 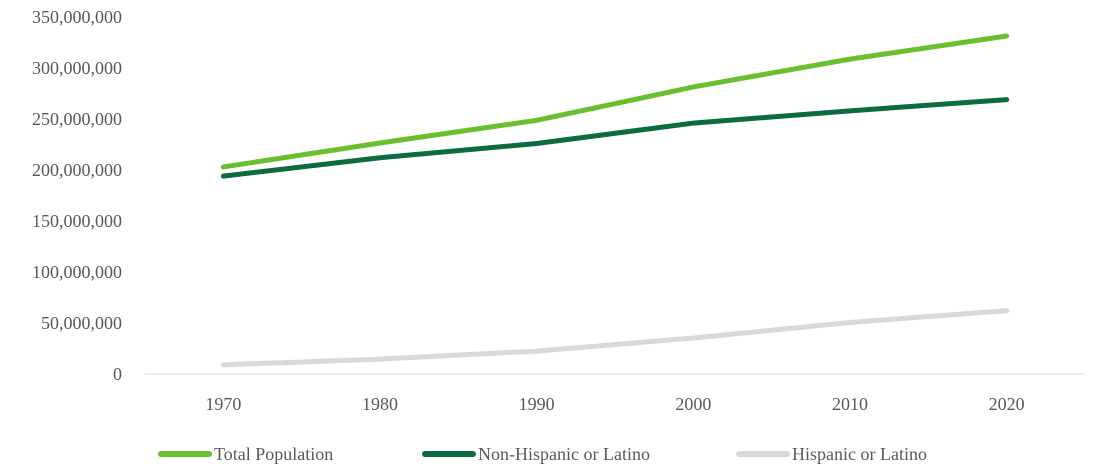 I want to click on series-line-non-hispanic-or-latino, so click(x=615, y=138).